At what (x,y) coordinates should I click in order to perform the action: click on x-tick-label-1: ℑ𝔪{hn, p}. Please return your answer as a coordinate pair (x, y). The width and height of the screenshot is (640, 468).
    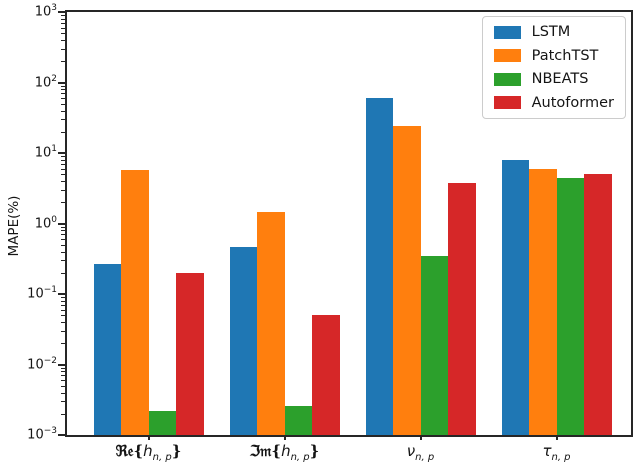
    Looking at the image, I should click on (284, 452).